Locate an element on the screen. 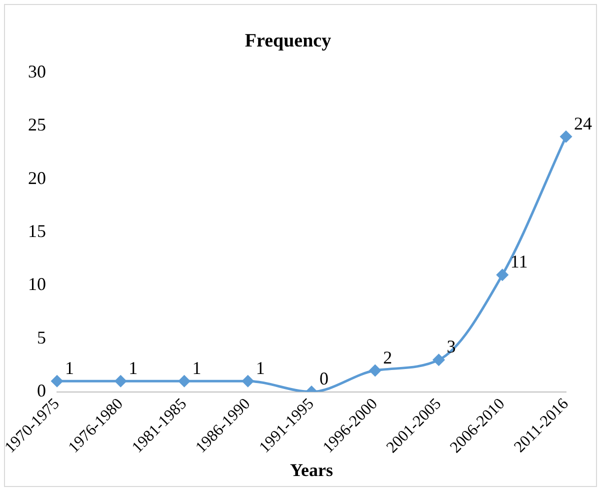 This screenshot has height=491, width=601. y-tick-label: 15 is located at coordinates (37, 231).